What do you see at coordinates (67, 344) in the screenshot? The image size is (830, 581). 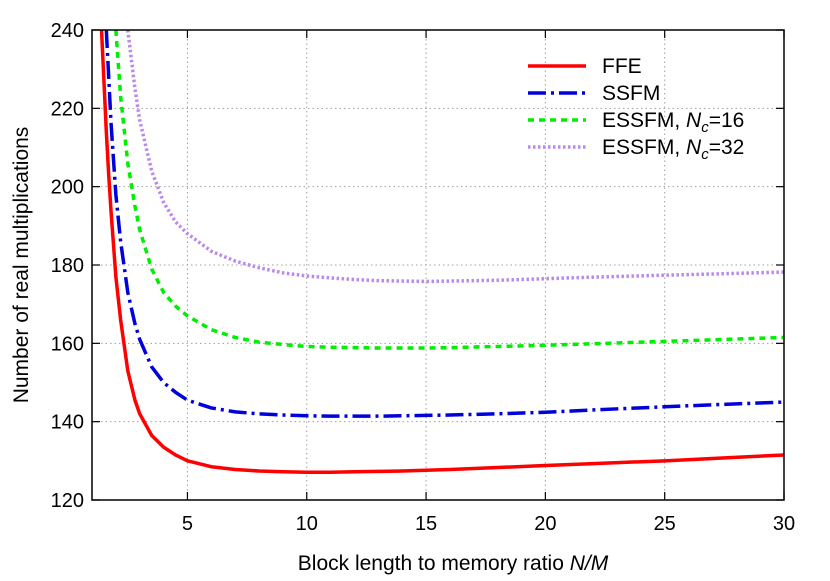 I see `y-tick-label: 160` at bounding box center [67, 344].